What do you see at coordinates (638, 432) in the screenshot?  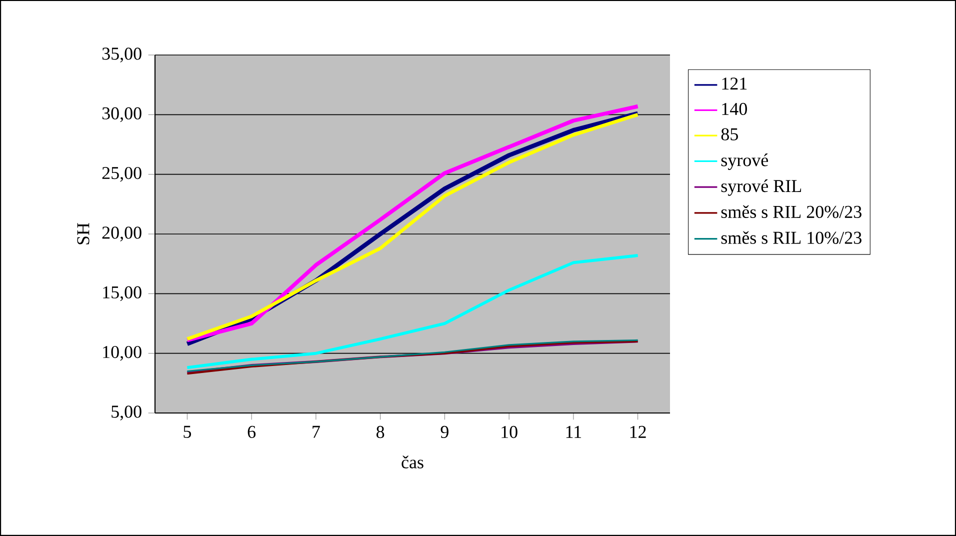 I see `x-tick-label: 12` at bounding box center [638, 432].